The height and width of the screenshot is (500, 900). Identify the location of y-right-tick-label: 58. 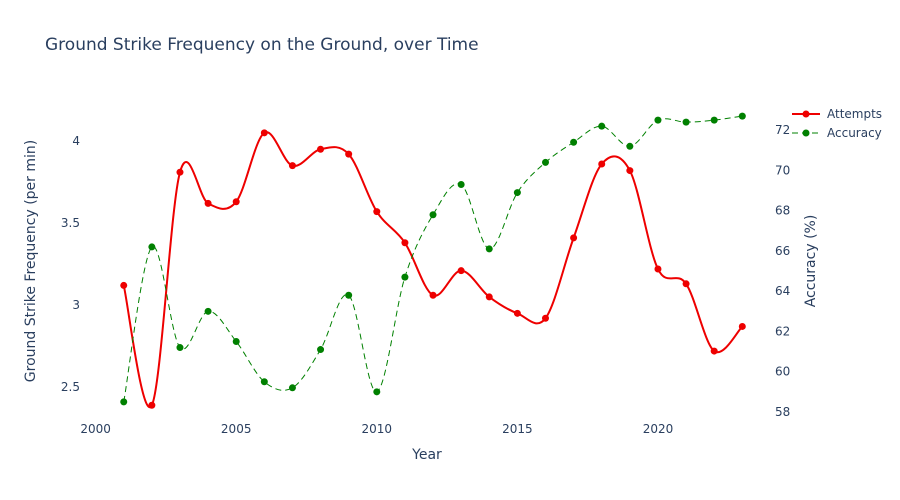
(782, 412).